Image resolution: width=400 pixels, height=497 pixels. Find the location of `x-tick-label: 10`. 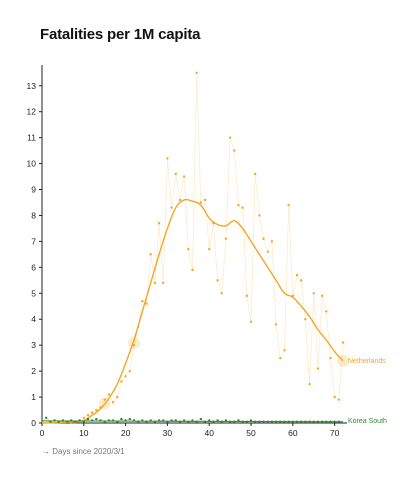

x-tick-label: 10 is located at coordinates (84, 433).